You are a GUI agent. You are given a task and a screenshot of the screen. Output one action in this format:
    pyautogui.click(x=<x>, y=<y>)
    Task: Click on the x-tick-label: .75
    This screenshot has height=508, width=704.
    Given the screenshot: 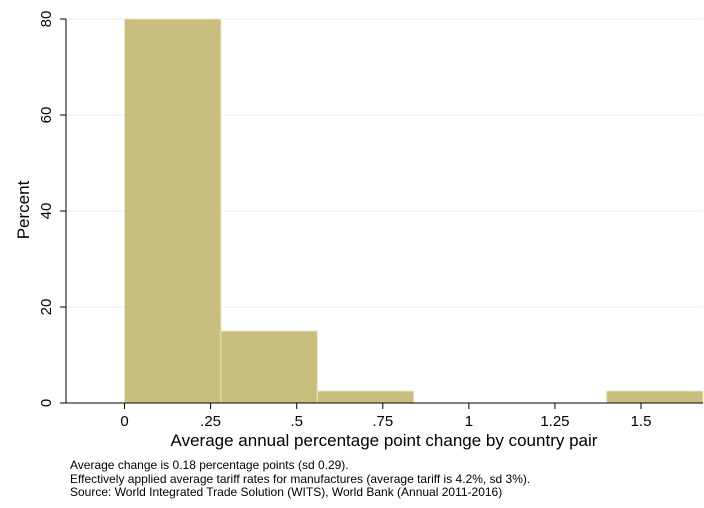 What is the action you would take?
    pyautogui.click(x=382, y=421)
    